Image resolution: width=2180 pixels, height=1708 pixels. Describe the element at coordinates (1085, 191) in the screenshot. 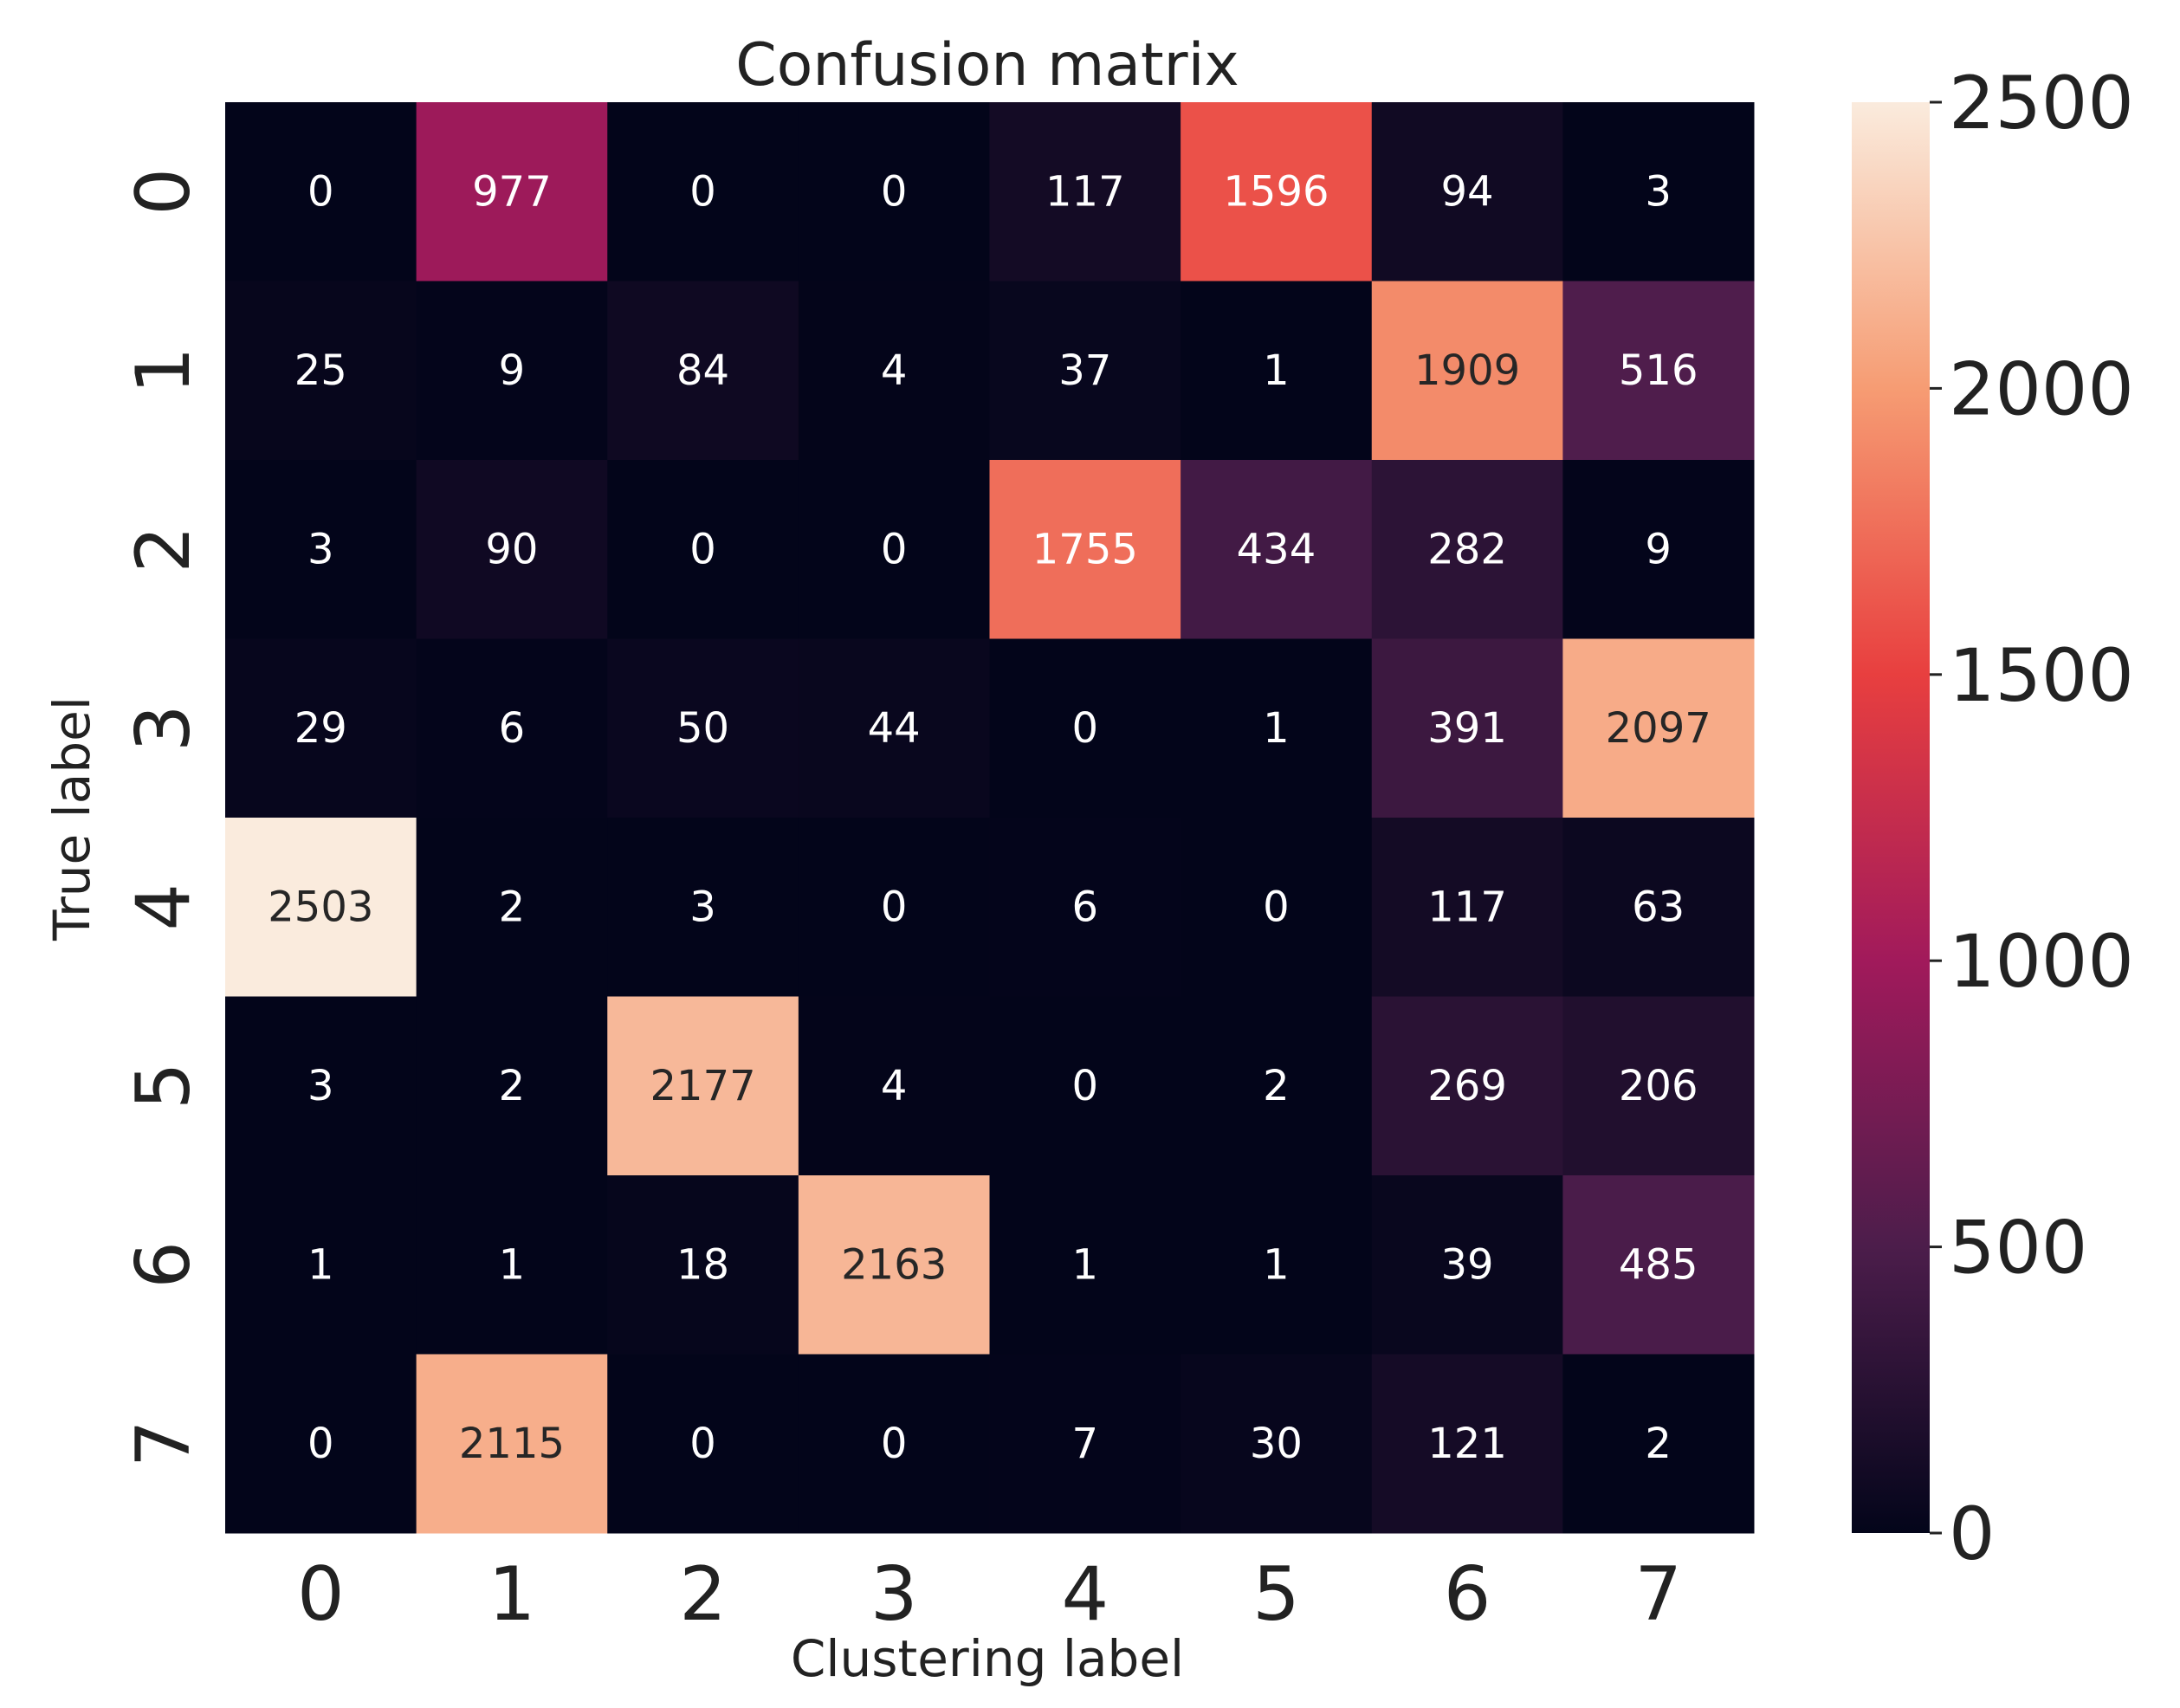

I see `heatmap-cell-r0-c4` at that location.